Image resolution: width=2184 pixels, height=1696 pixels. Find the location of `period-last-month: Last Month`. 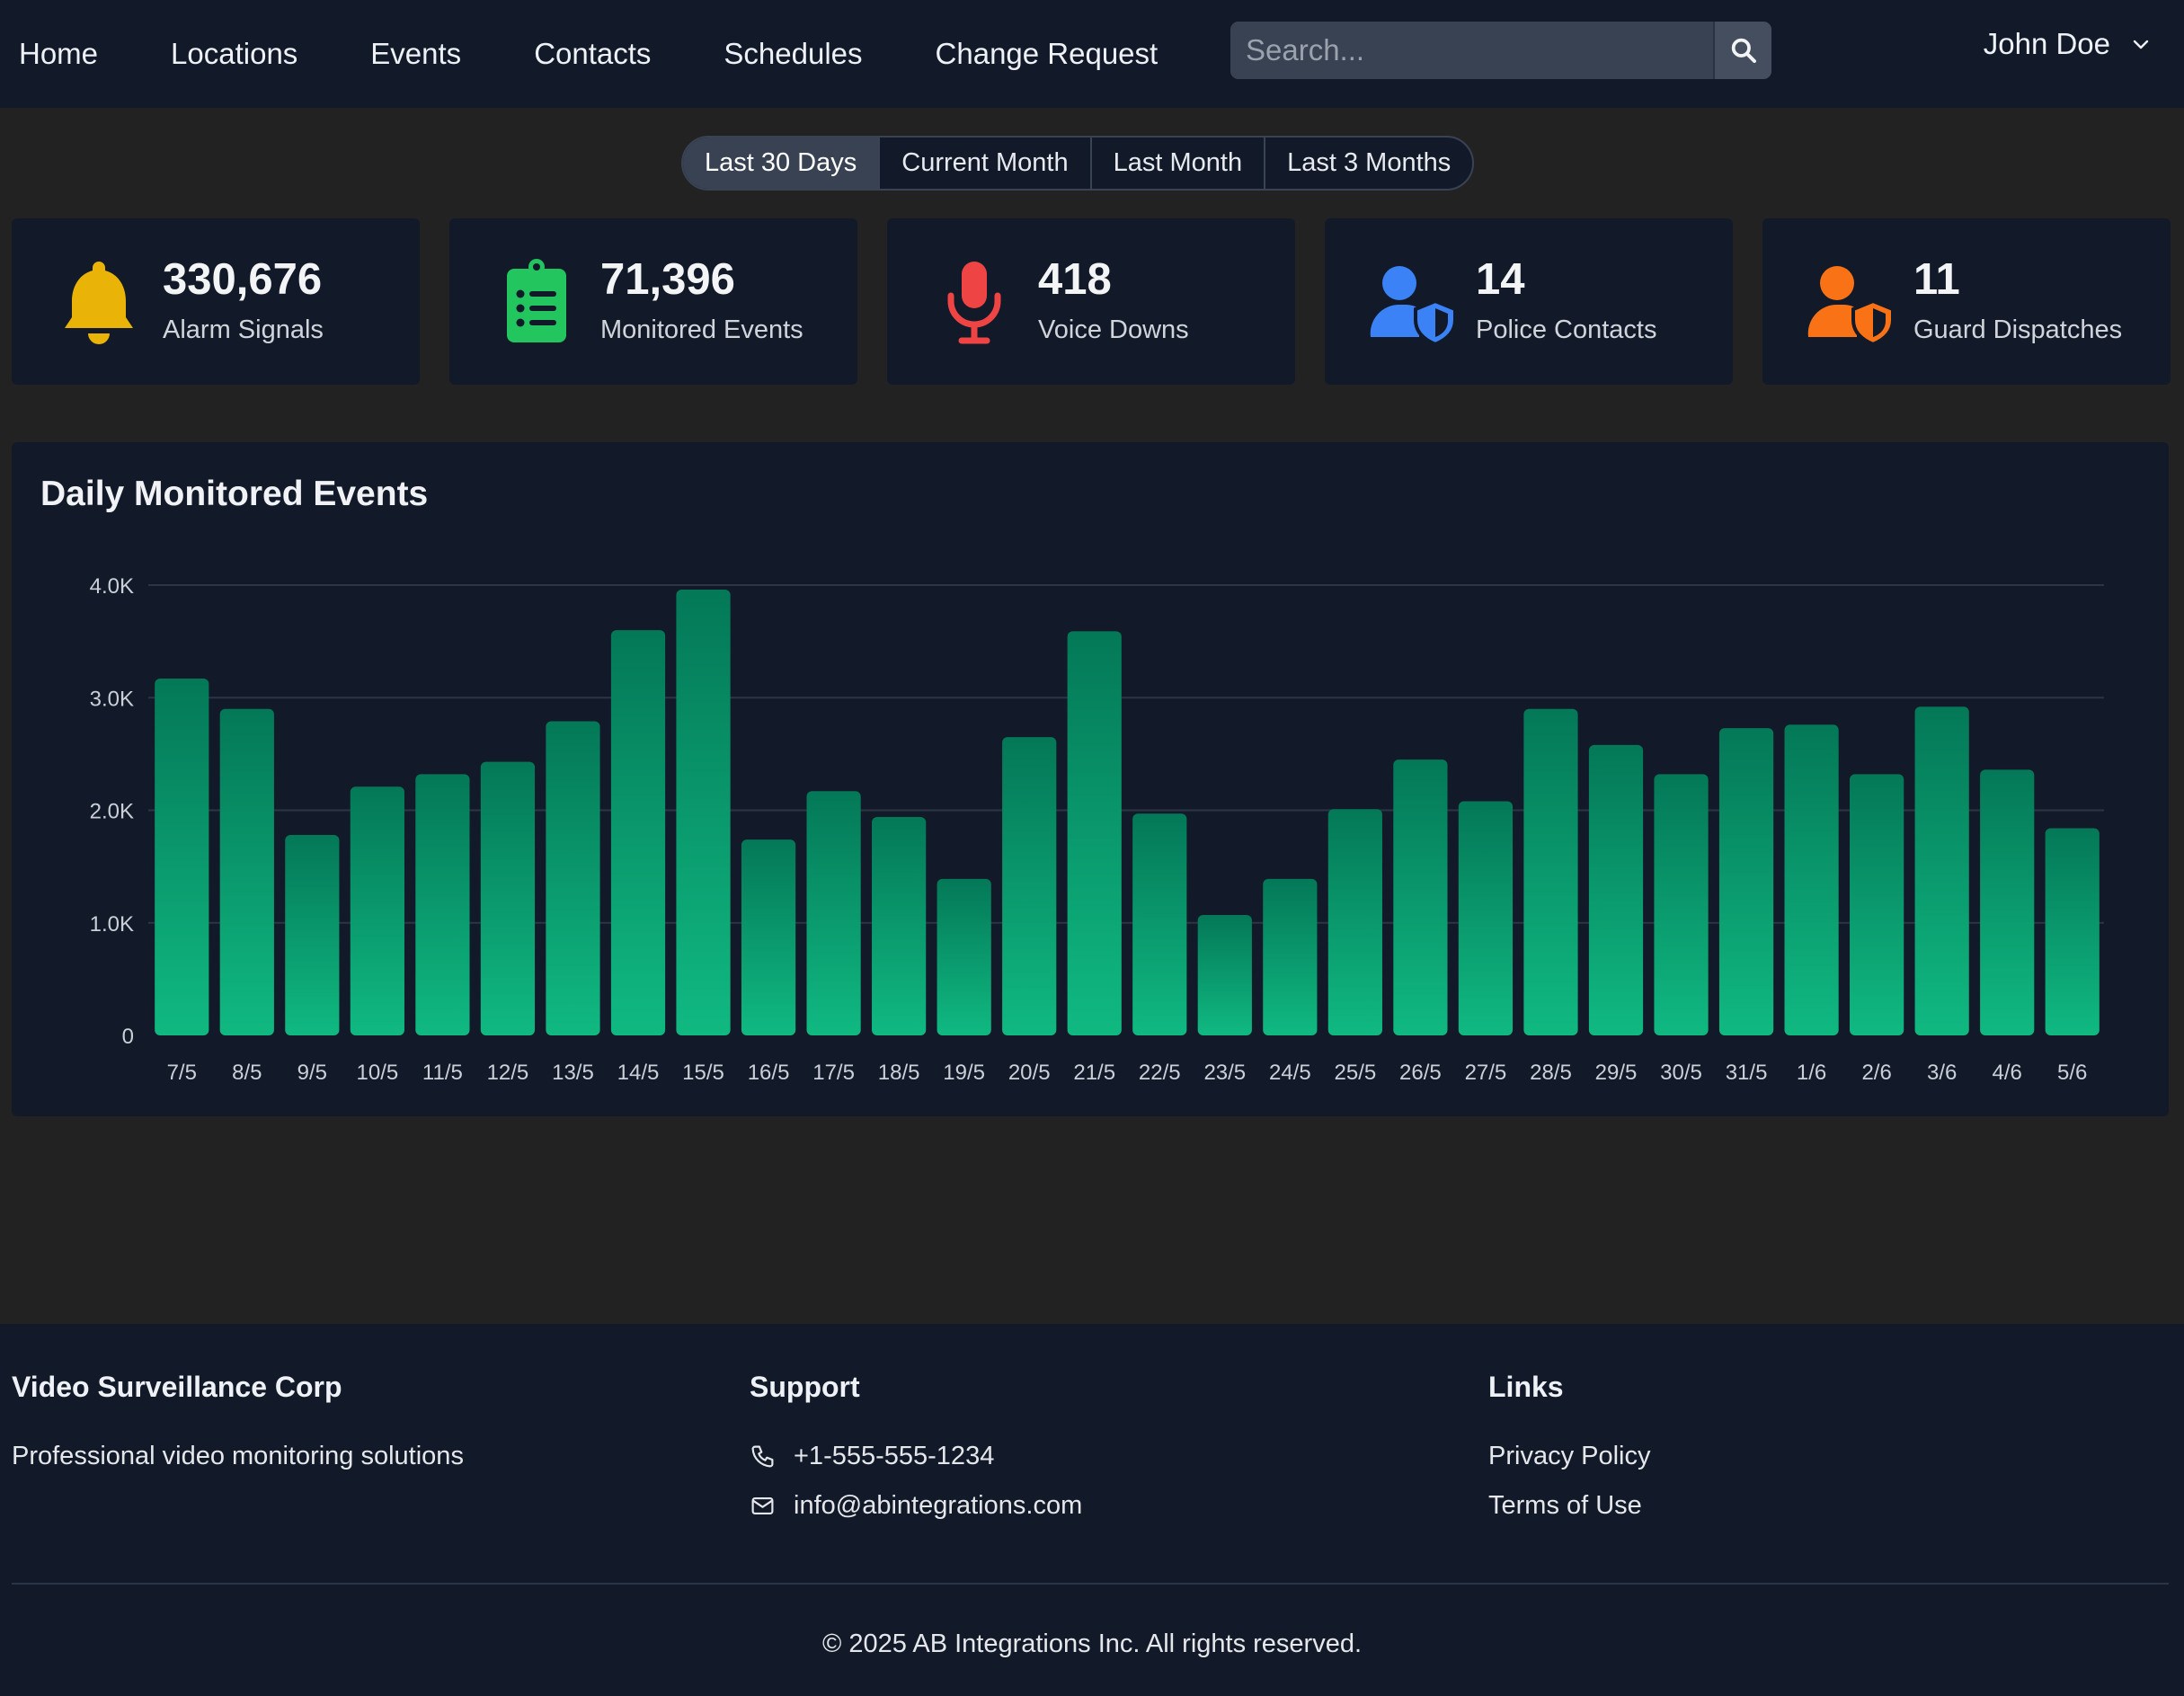

period-last-month: Last Month is located at coordinates (1176, 163).